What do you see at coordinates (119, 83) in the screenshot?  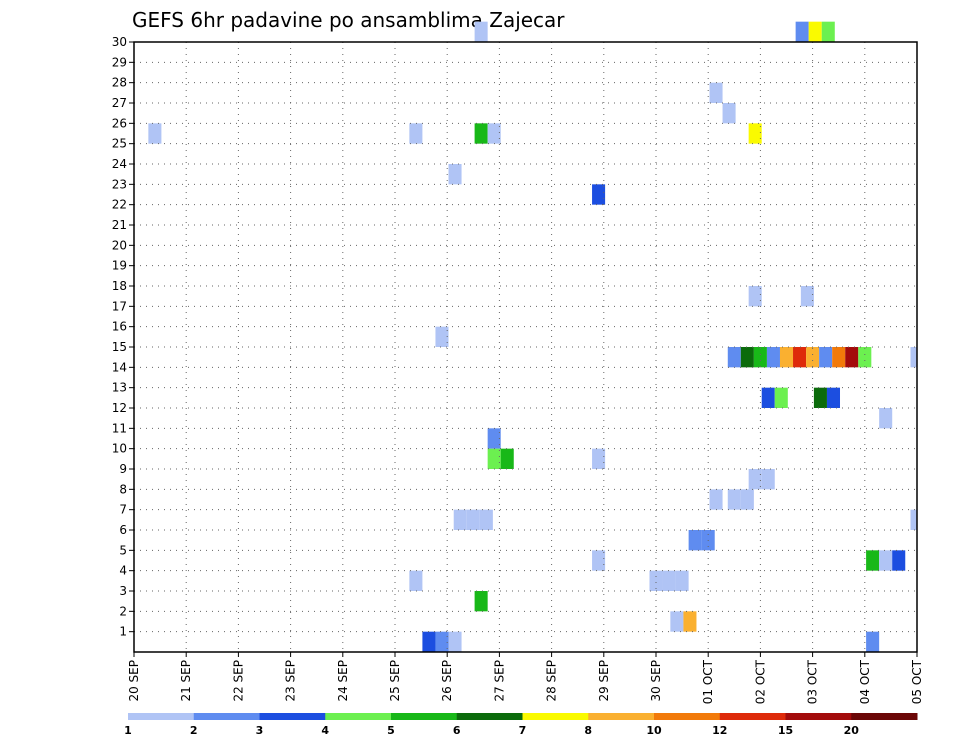 I see `y-tick-label: 28` at bounding box center [119, 83].